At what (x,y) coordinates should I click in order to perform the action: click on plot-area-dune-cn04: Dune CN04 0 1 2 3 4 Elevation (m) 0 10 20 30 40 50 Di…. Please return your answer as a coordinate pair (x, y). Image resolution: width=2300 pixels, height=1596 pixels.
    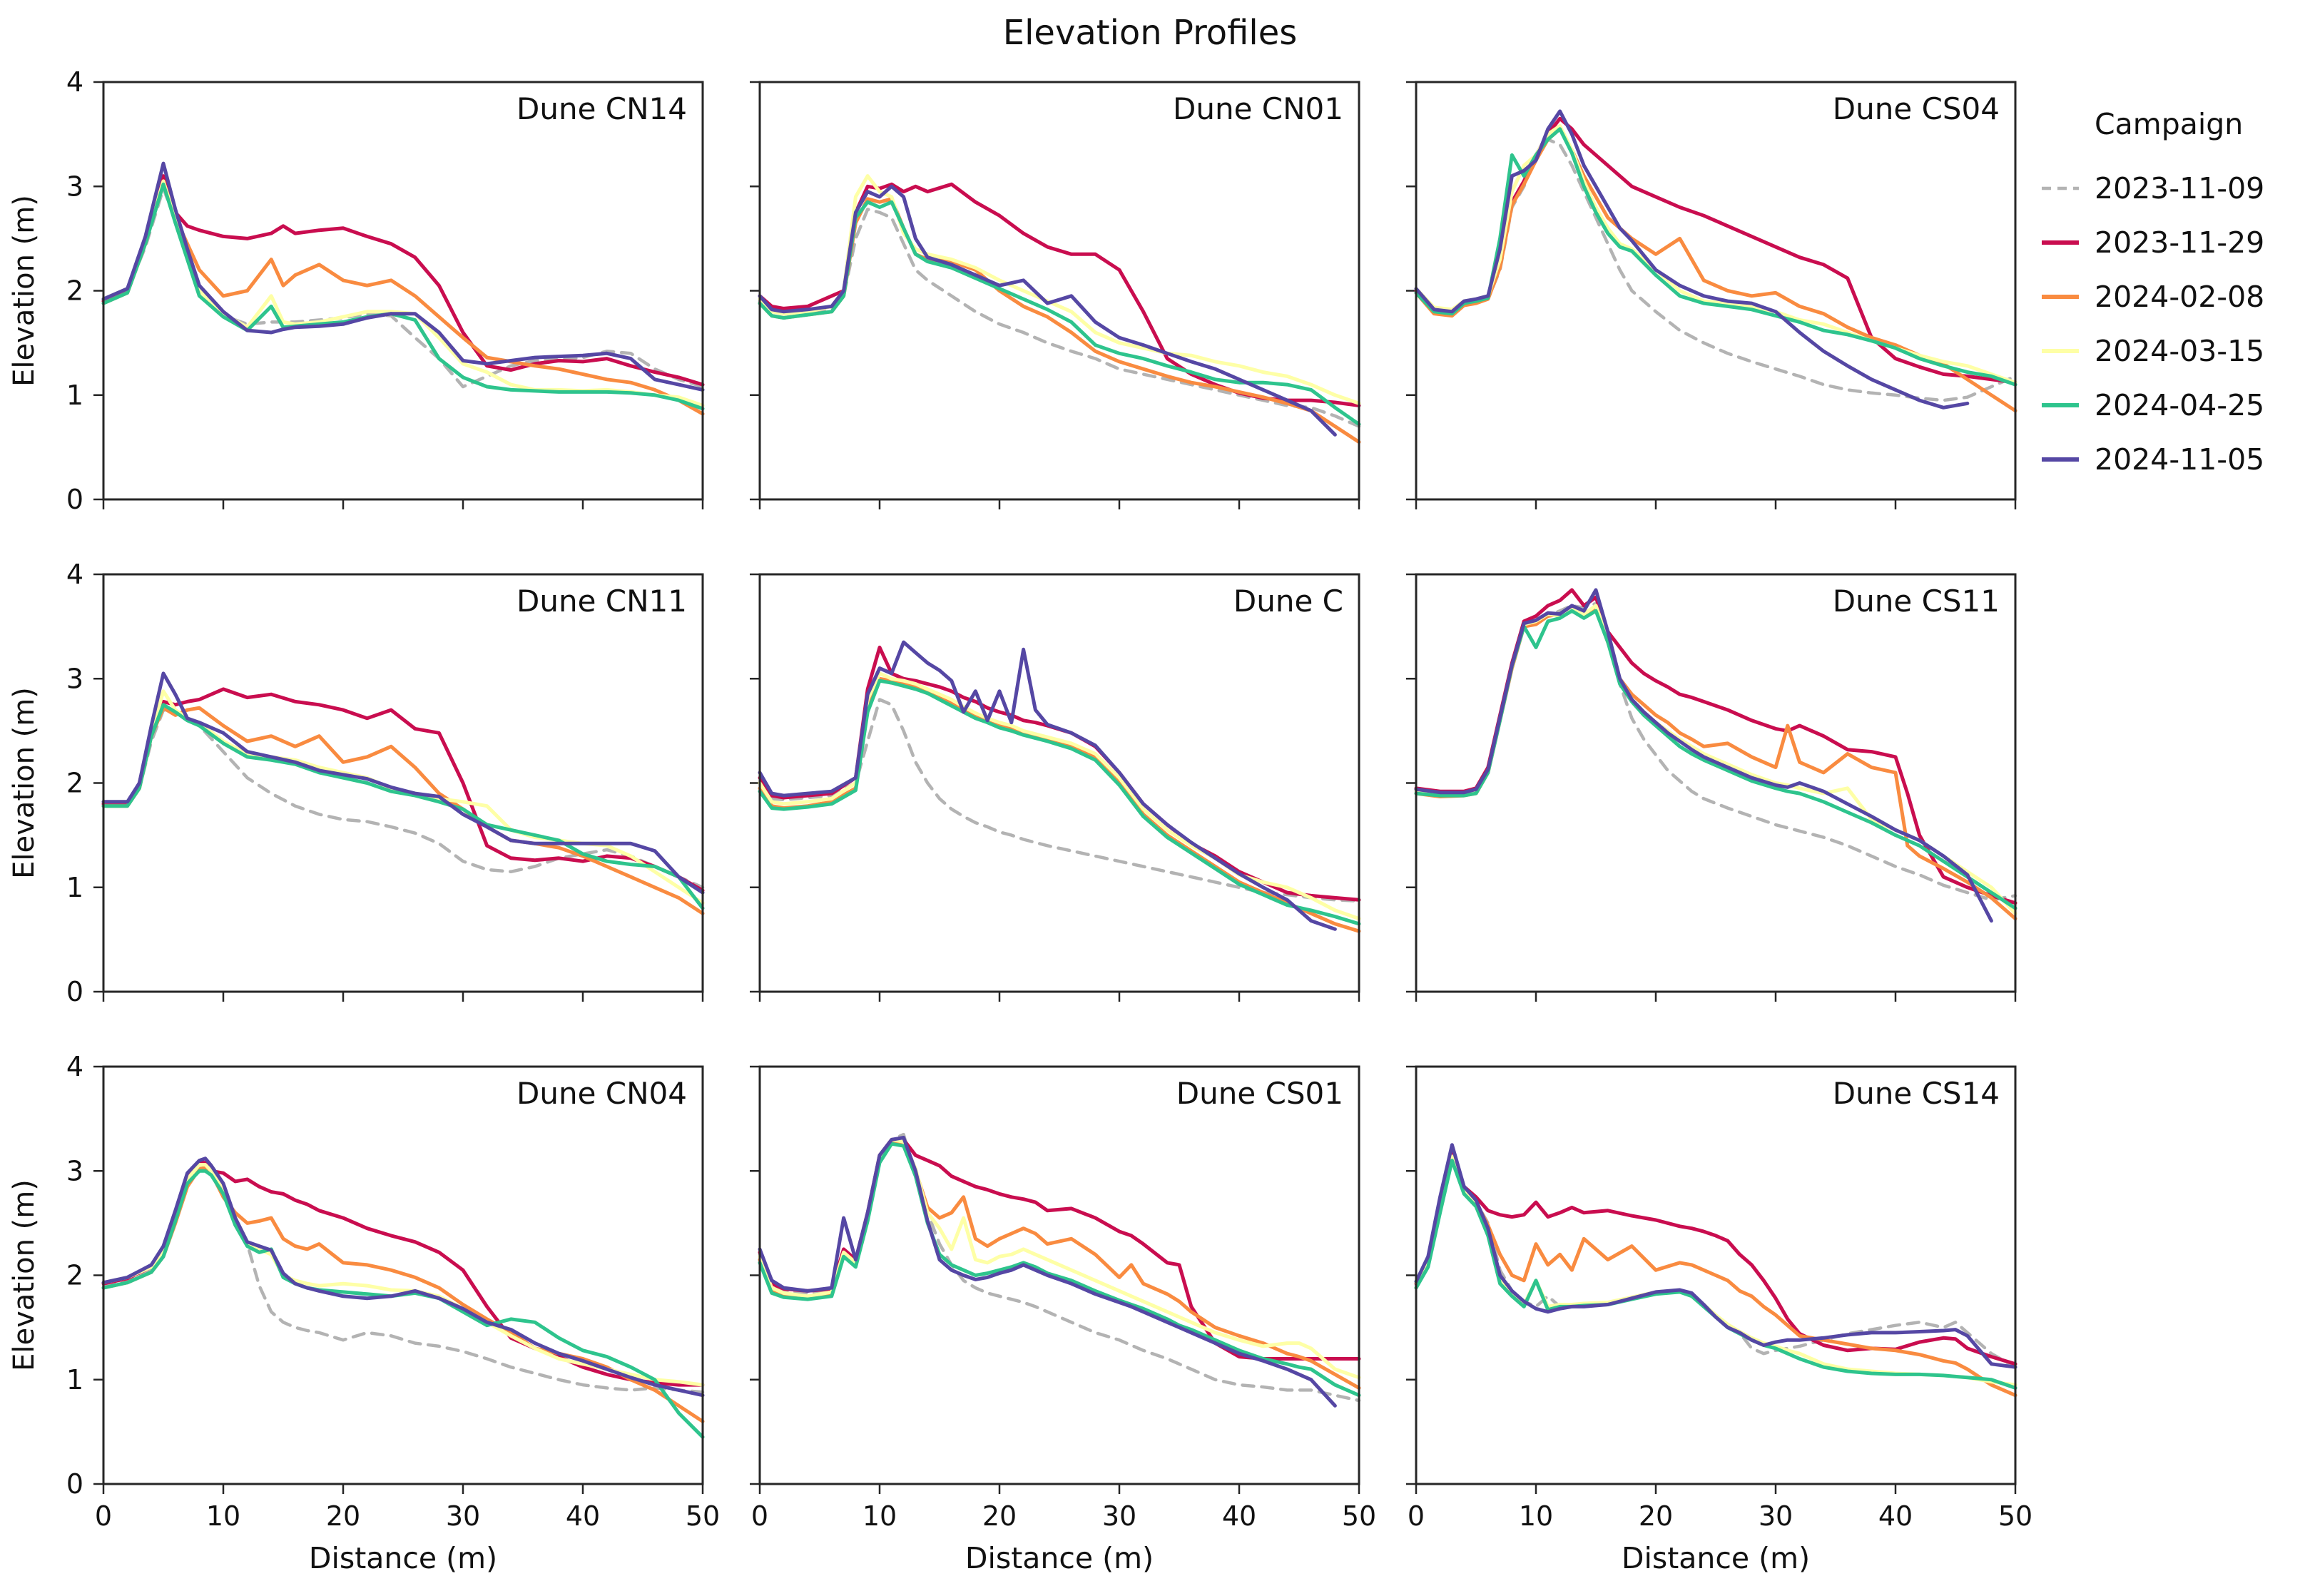
    Looking at the image, I should click on (364, 1313).